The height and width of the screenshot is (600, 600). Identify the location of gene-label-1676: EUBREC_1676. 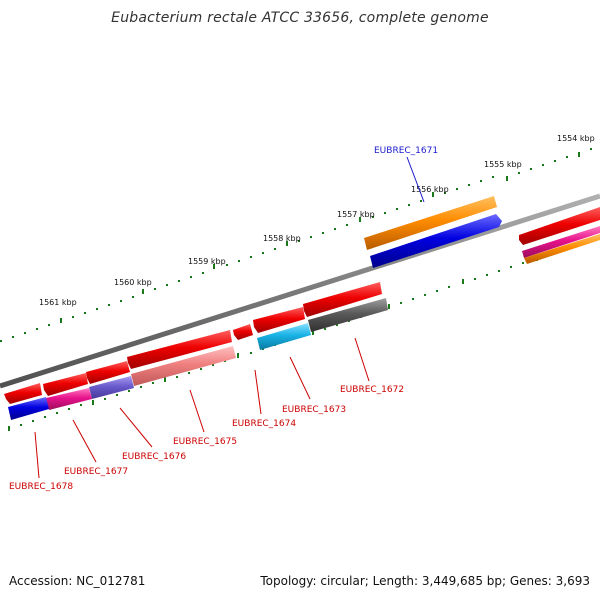
(154, 457).